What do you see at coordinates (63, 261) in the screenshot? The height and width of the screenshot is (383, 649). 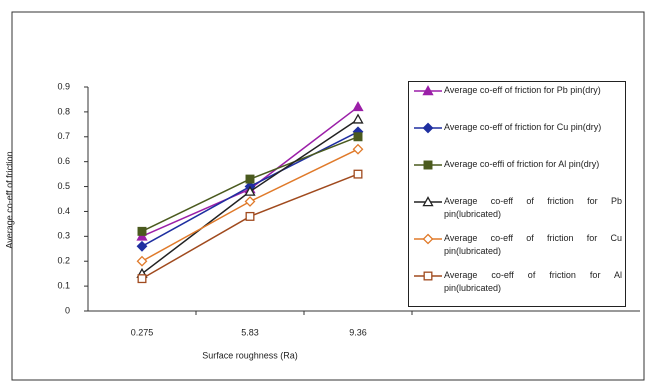 I see `y-tick-label: 0.2` at bounding box center [63, 261].